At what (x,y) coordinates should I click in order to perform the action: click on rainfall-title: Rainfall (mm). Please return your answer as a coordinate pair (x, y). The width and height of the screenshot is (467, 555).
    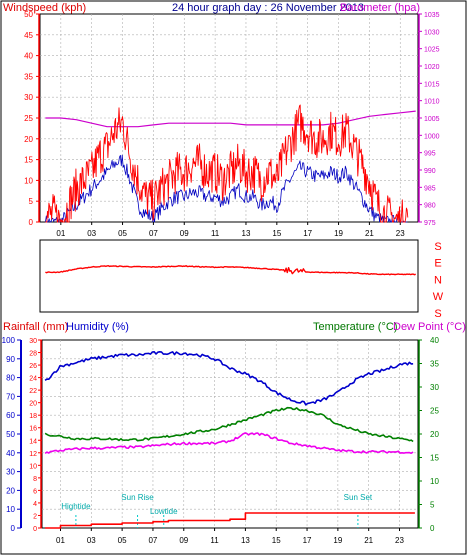
    Looking at the image, I should click on (35, 327).